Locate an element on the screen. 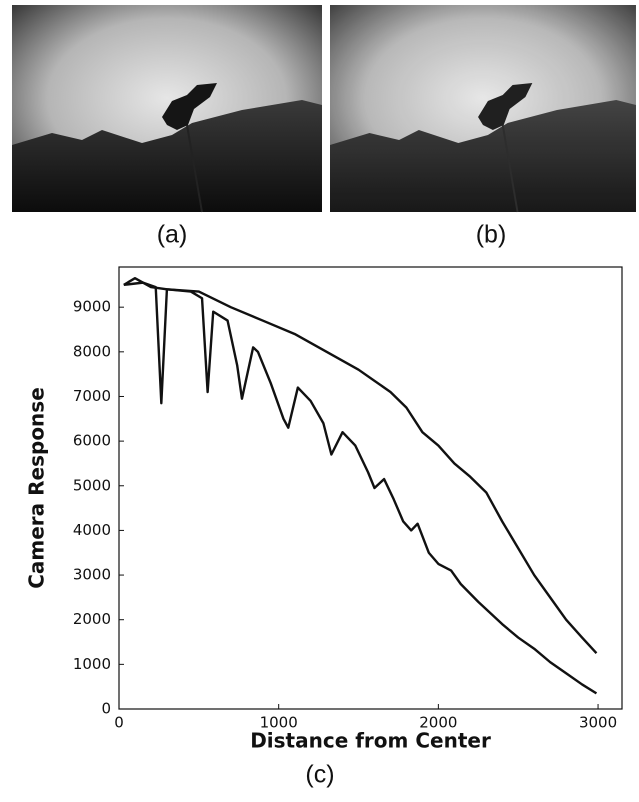 This screenshot has width=639, height=802. y-tick-label: 9000 is located at coordinates (92, 307).